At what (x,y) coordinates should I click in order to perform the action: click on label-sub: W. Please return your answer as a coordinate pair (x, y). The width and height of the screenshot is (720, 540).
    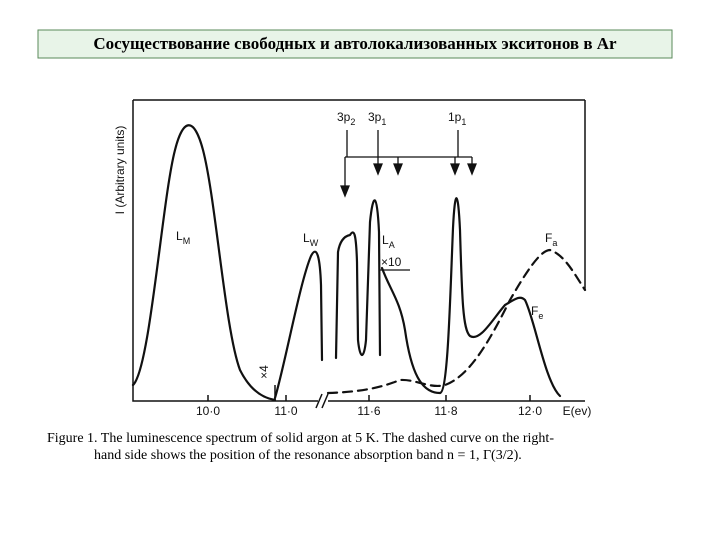
    Looking at the image, I should click on (314, 243).